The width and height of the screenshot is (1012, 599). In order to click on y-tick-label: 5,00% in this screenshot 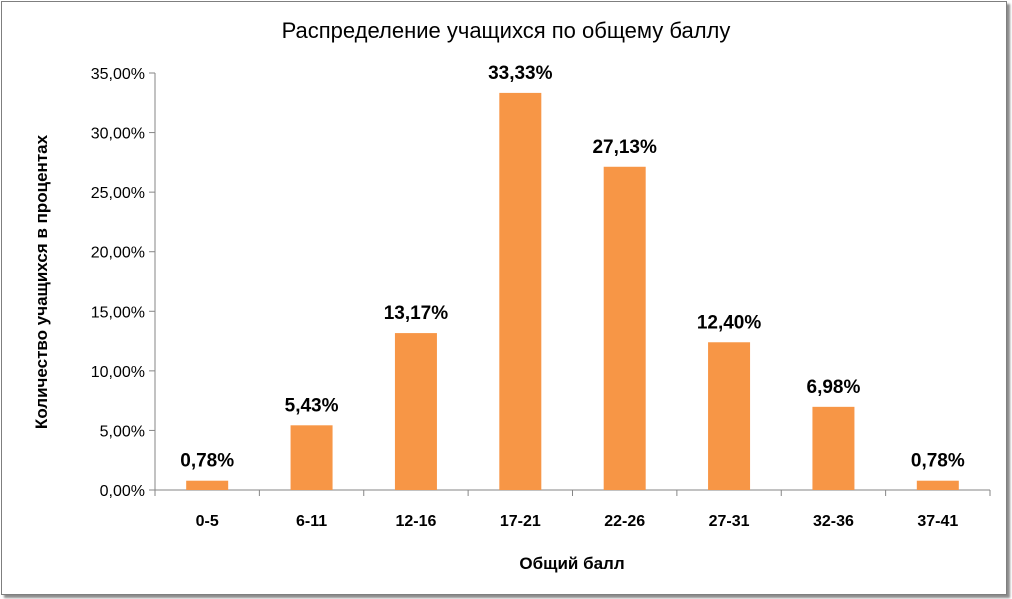, I will do `click(122, 431)`.